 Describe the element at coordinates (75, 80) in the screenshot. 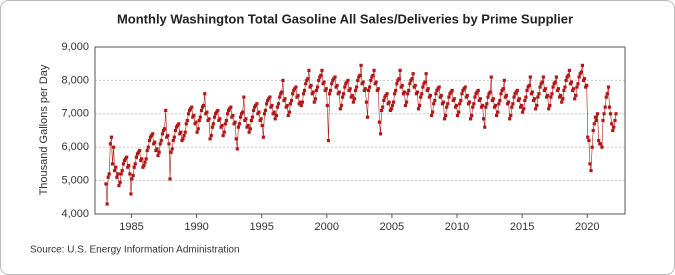

I see `y-tick-label: 8,000` at that location.